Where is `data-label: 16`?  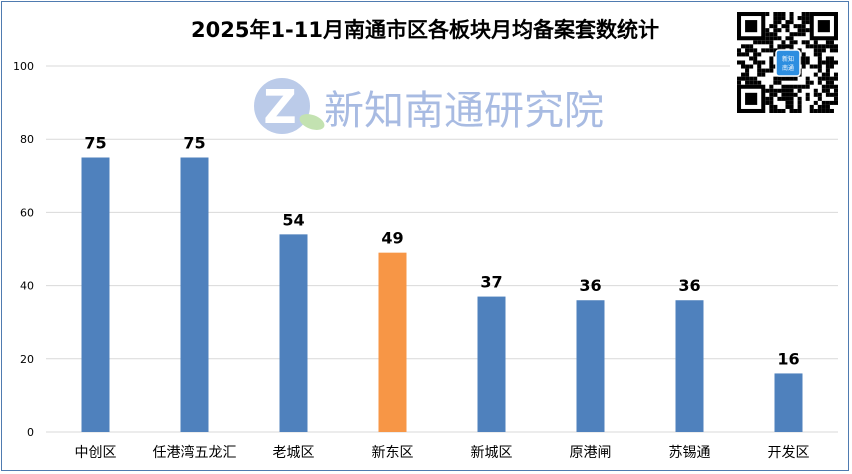 data-label: 16 is located at coordinates (788, 358).